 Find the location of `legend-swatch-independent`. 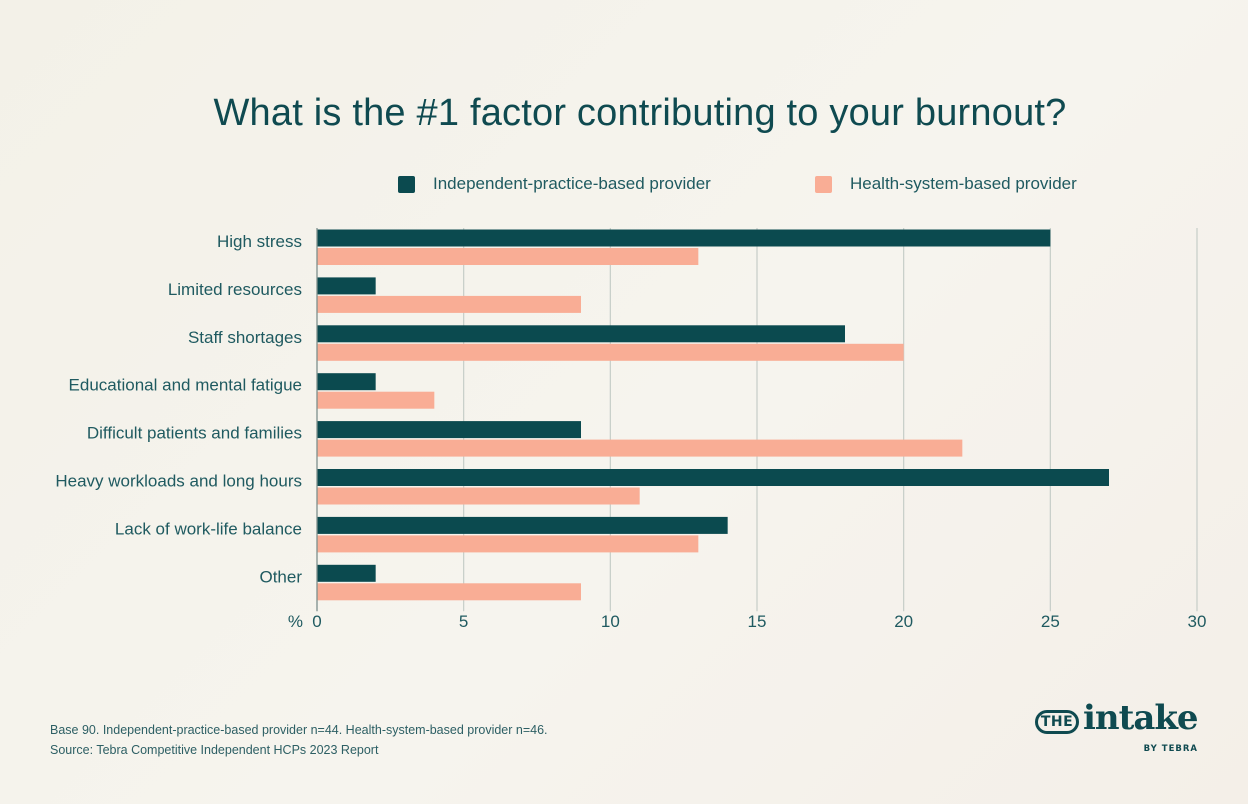

legend-swatch-independent is located at coordinates (406, 184).